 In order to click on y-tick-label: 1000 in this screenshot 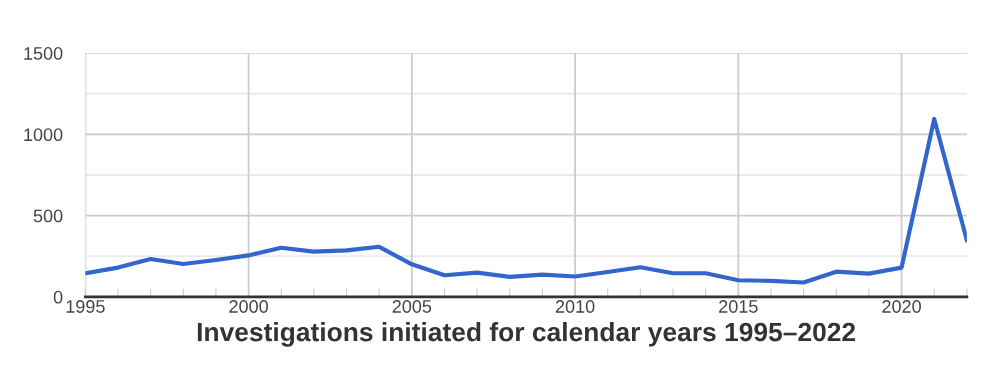, I will do `click(43, 135)`.